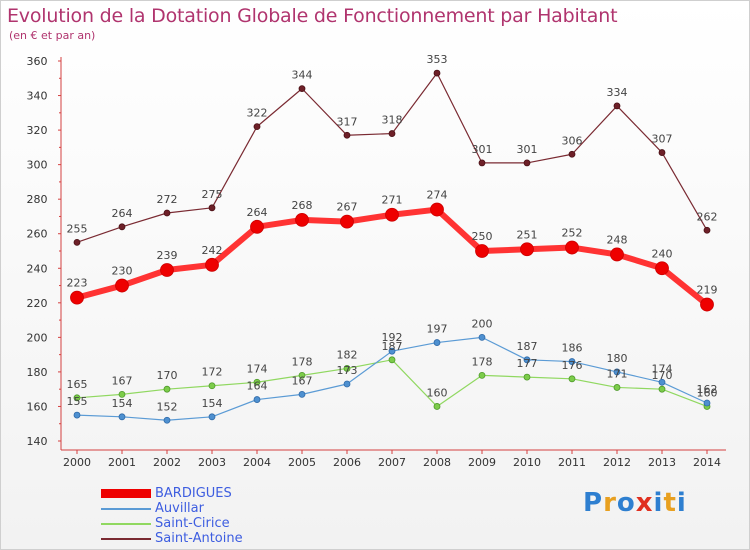 This screenshot has width=750, height=550. I want to click on x-tick-label: 2010, so click(527, 462).